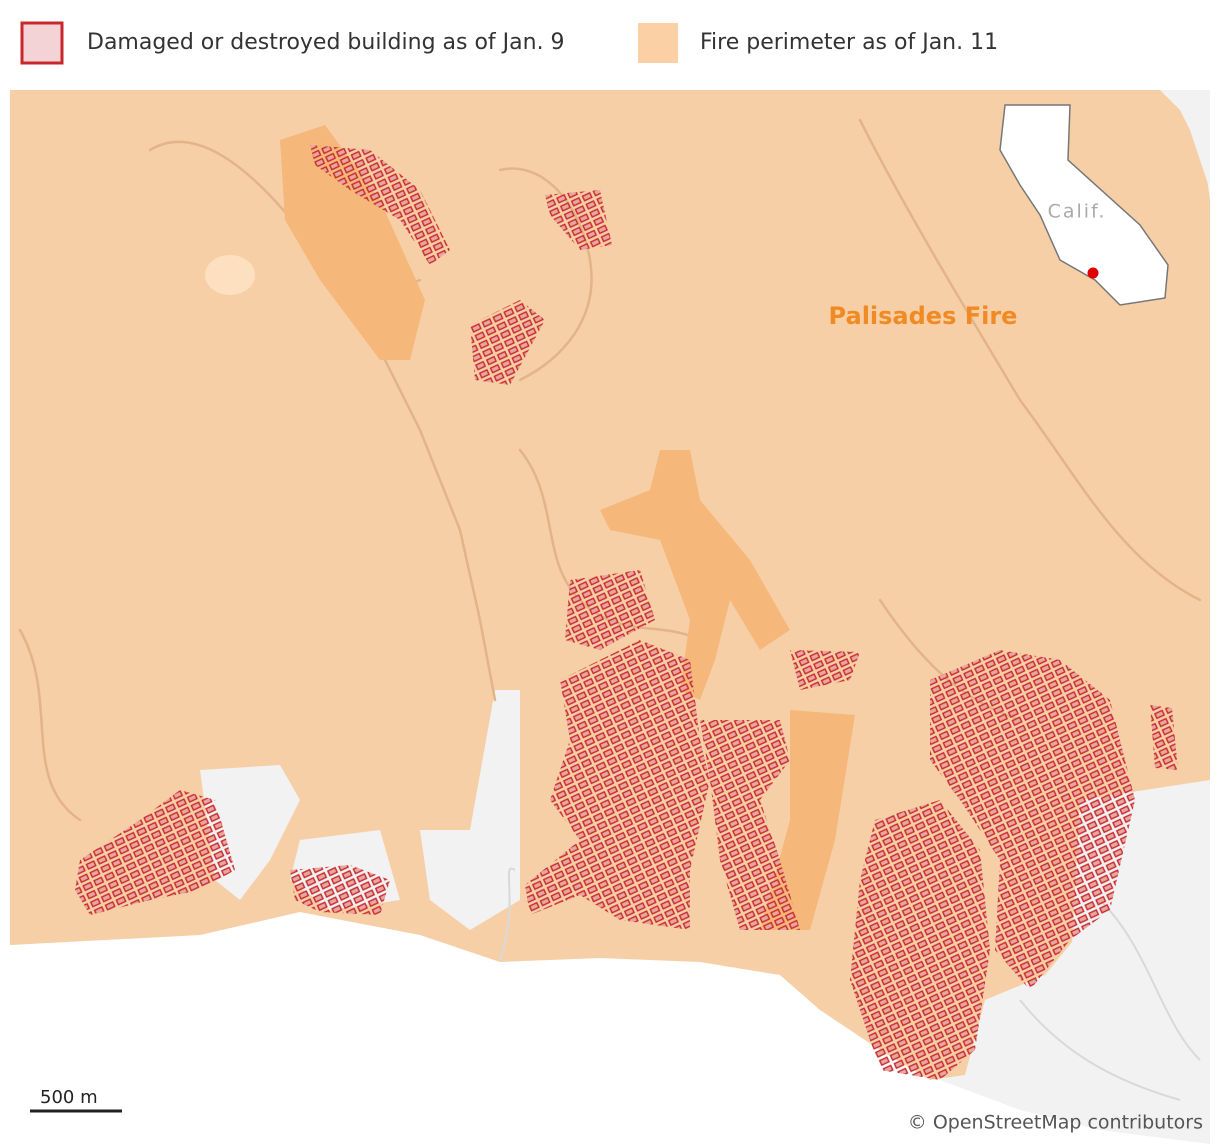 Image resolution: width=1220 pixels, height=1144 pixels. Describe the element at coordinates (849, 42) in the screenshot. I see `legend-label: Fire perimeter as of Jan. 11` at that location.